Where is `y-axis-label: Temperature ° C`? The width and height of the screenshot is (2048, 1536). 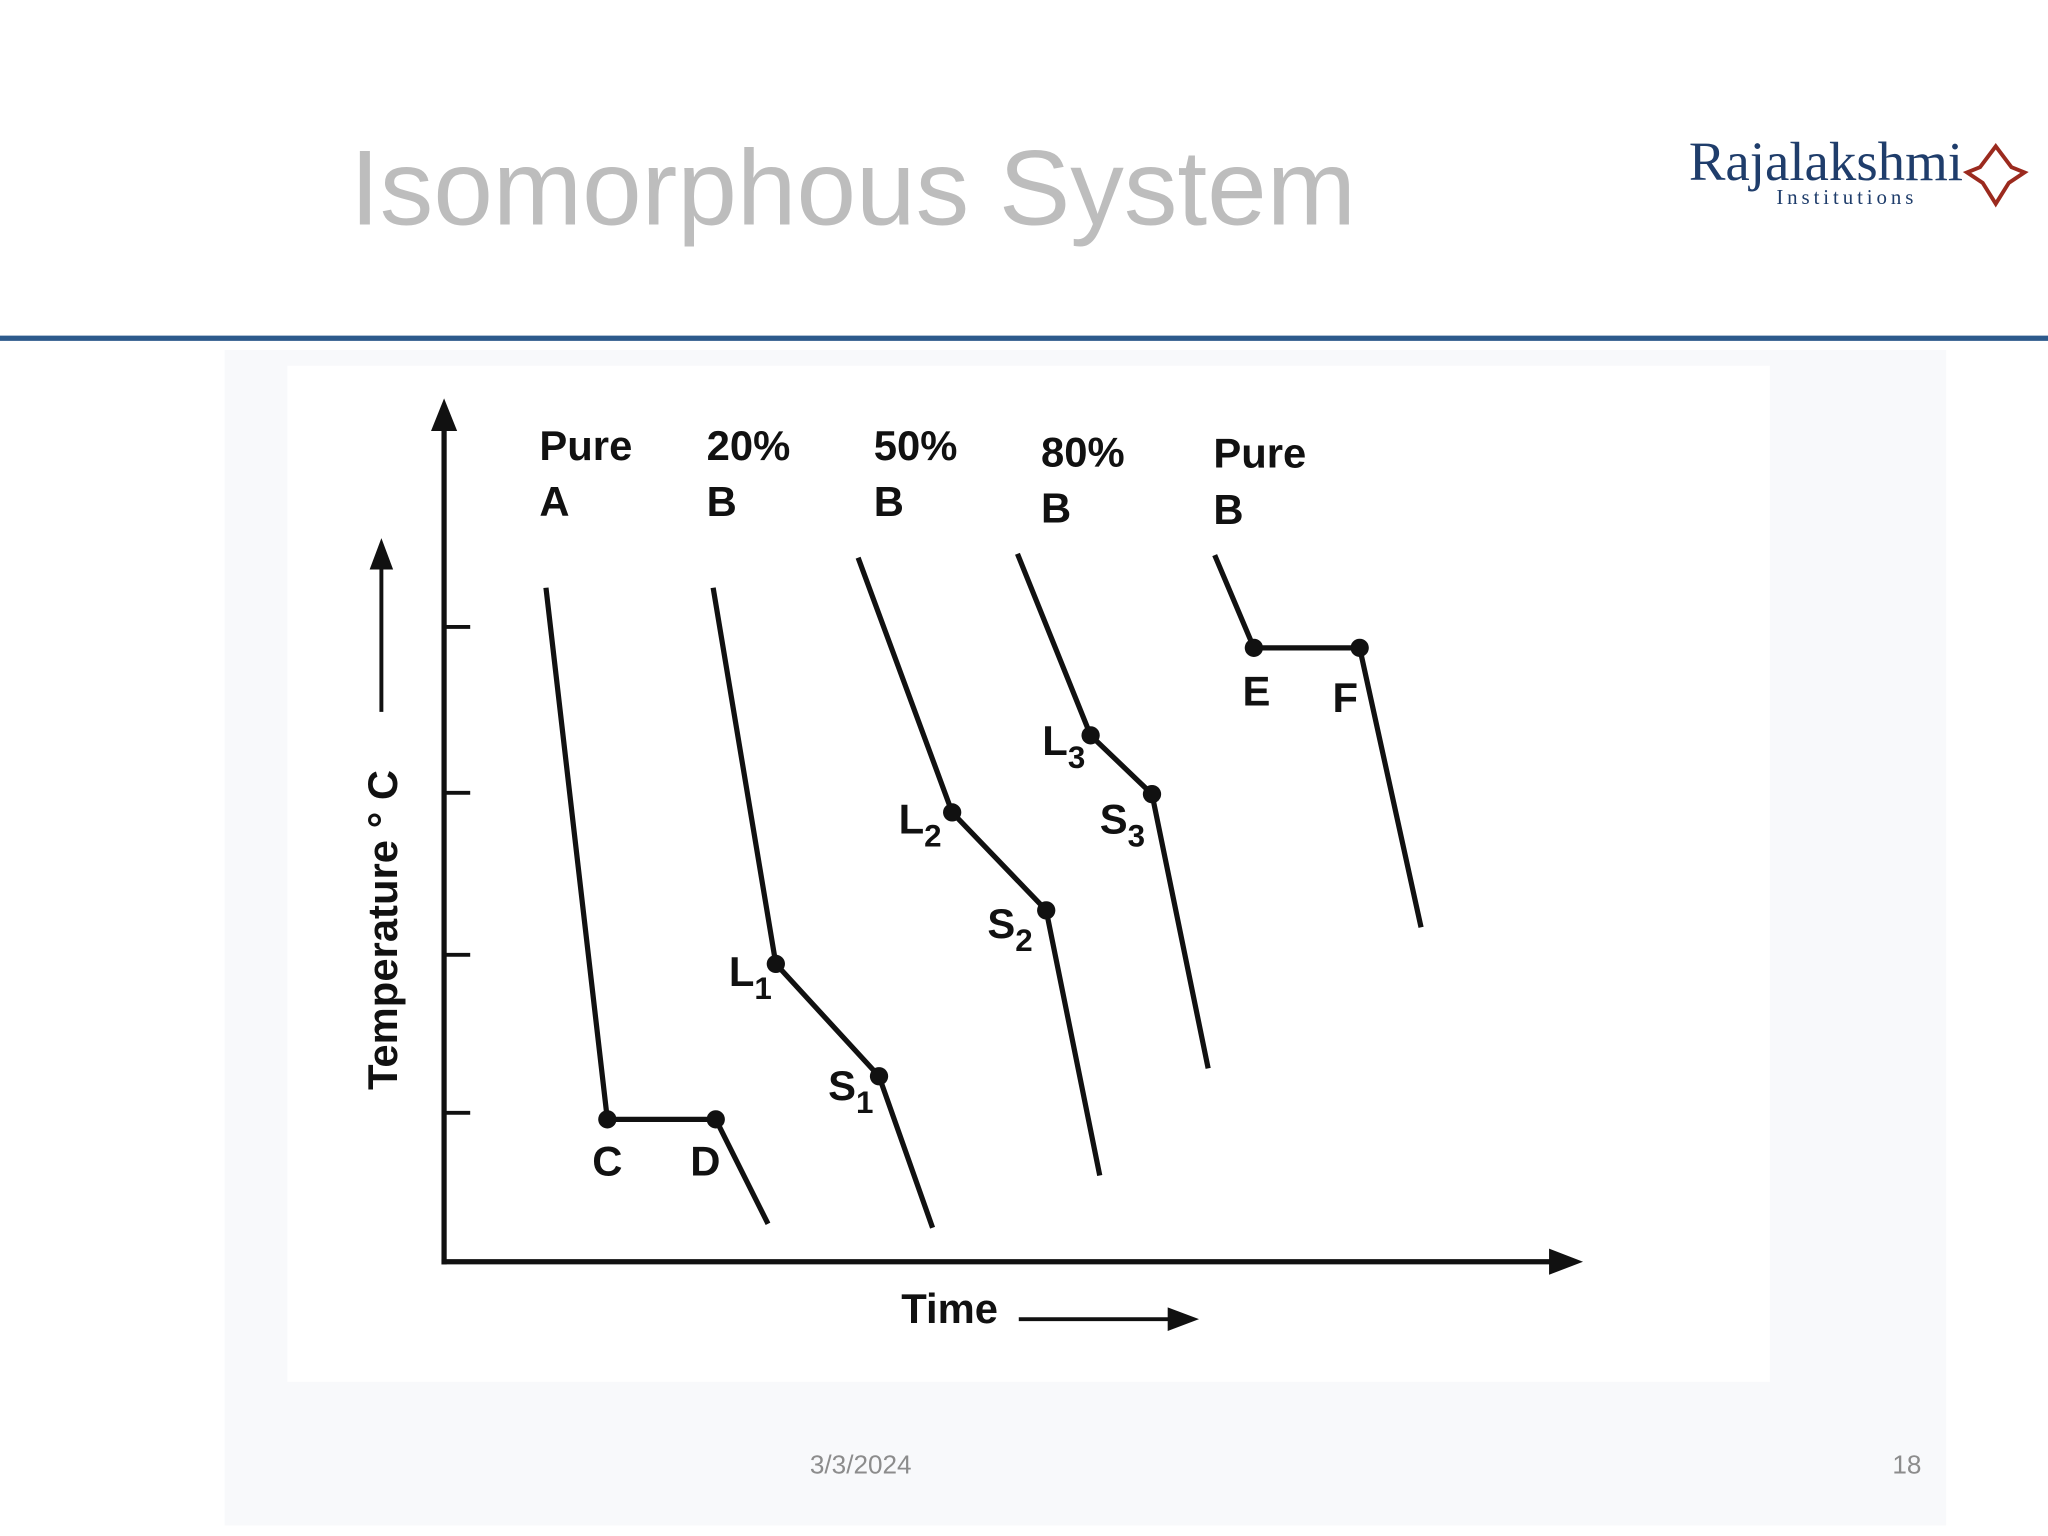
y-axis-label: Temperature ° C is located at coordinates (382, 930).